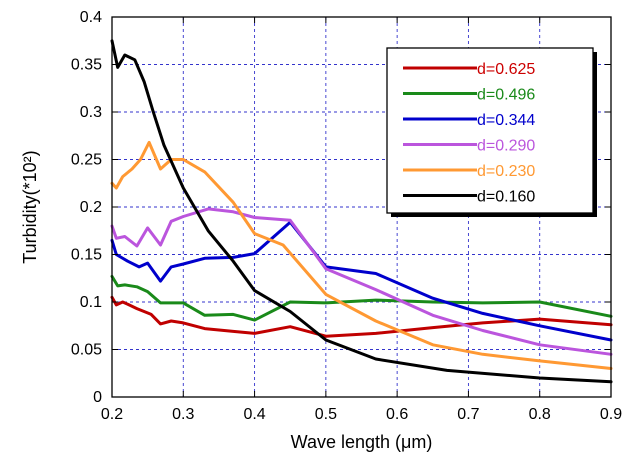 The width and height of the screenshot is (626, 468). I want to click on legend-label: d=0.290, so click(506, 146).